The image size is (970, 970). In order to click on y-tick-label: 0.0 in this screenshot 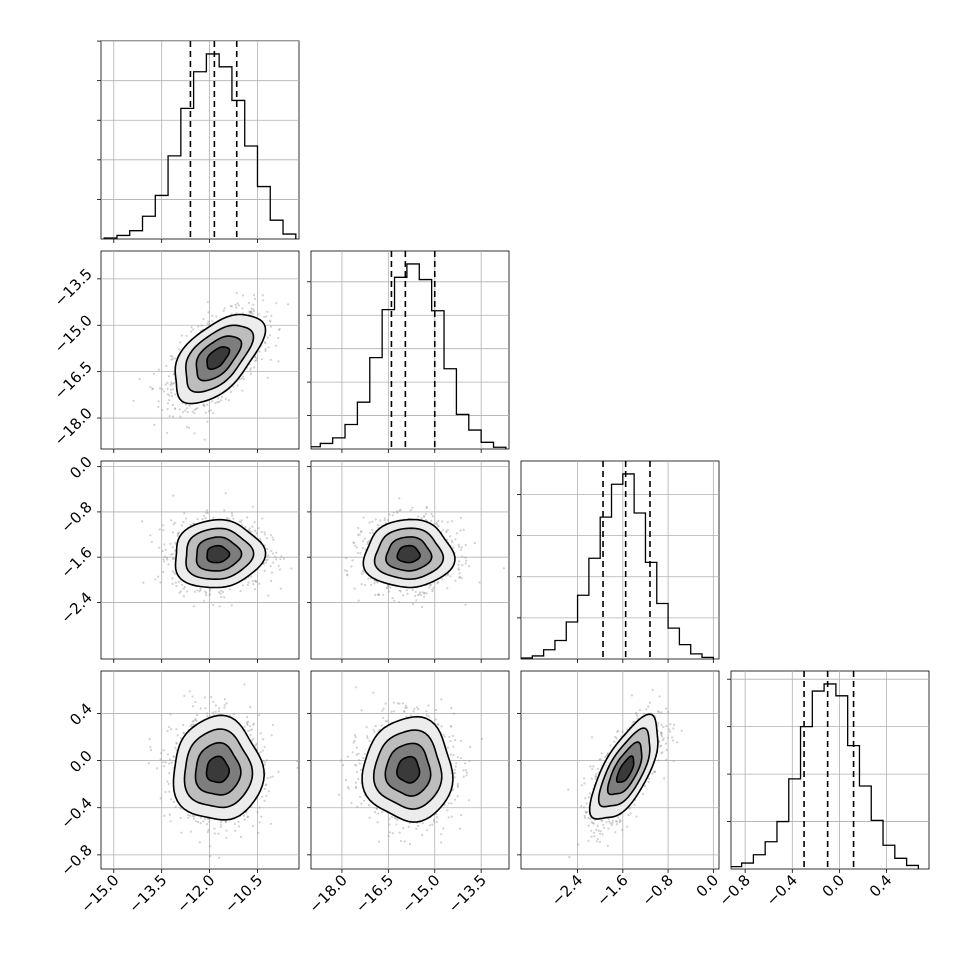, I will do `click(81, 468)`.